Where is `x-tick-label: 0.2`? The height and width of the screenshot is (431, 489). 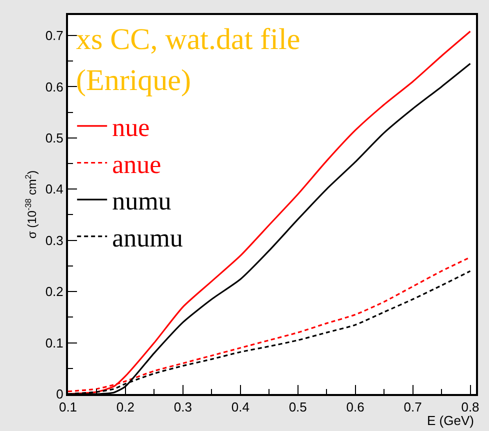 x-tick-label: 0.2 is located at coordinates (125, 407).